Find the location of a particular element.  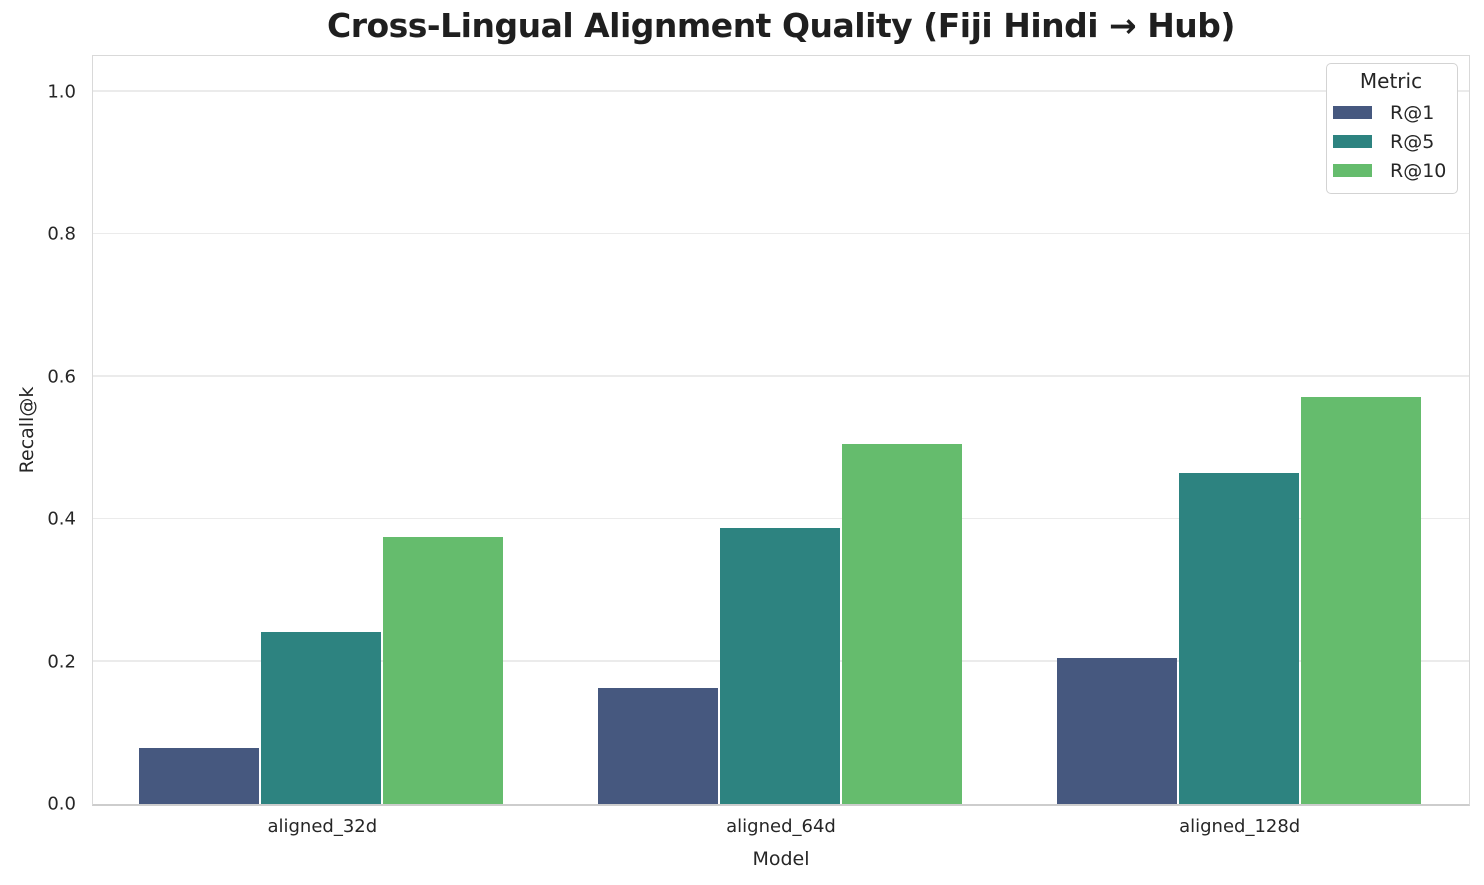

yaxis-title: Recall@k is located at coordinates (27, 430).